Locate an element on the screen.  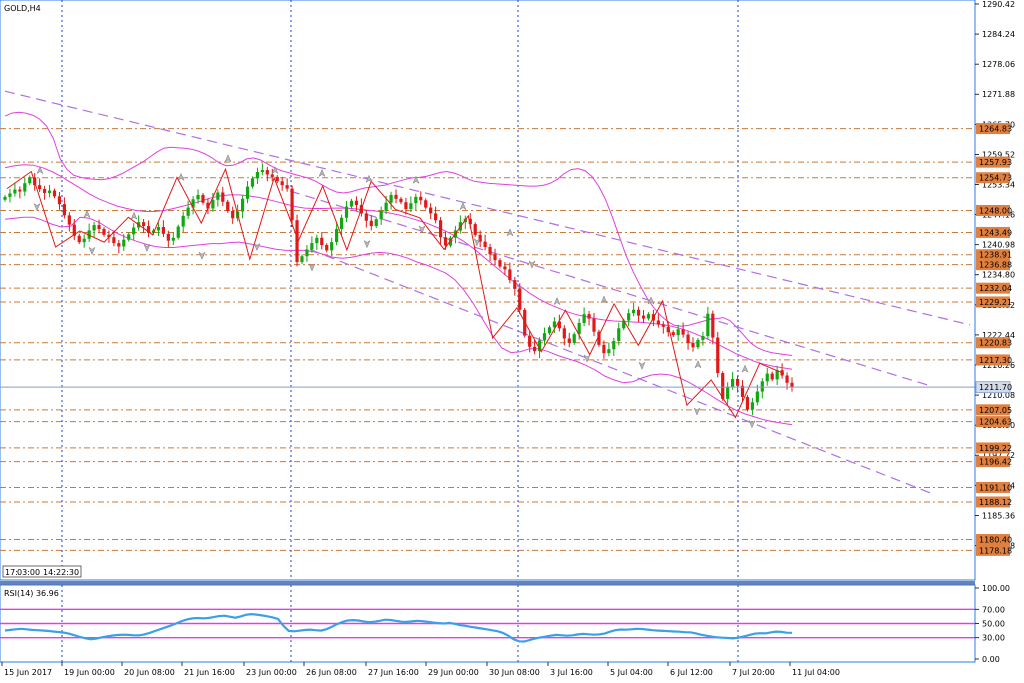
time-tick-label: 19 Jun 00:00 is located at coordinates (89, 672).